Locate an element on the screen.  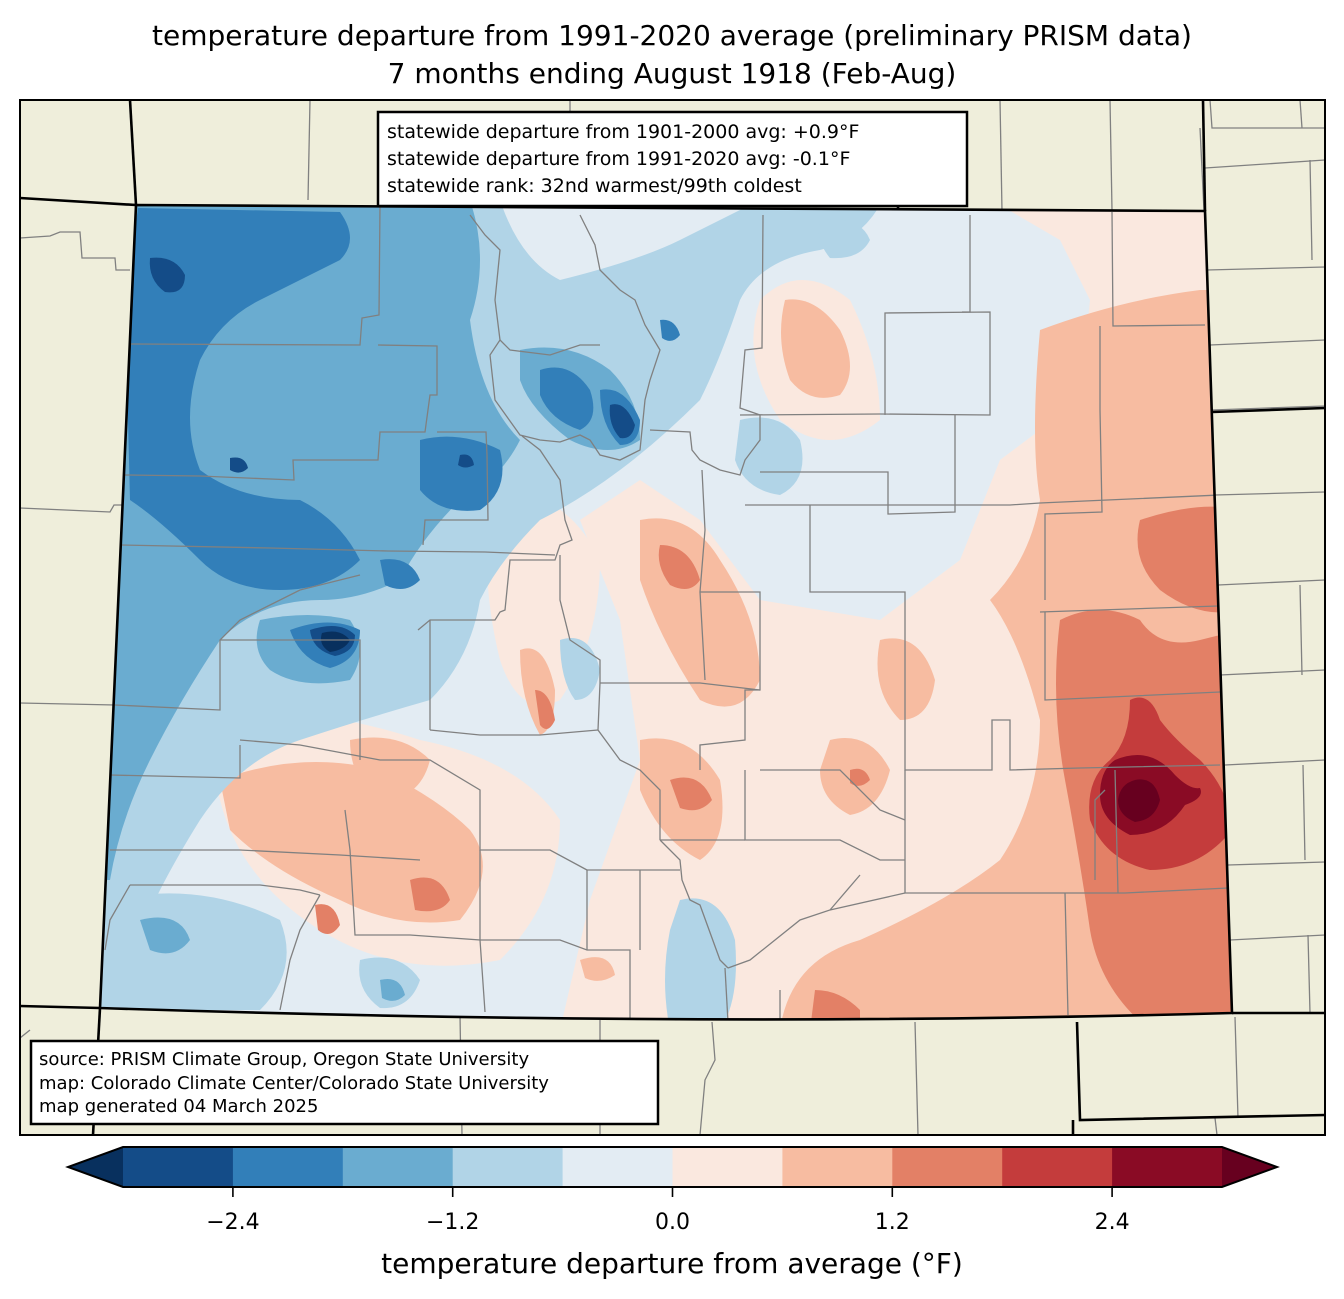
title-line-2: 7 months ending August 1918 (Feb-Aug) is located at coordinates (672, 73).